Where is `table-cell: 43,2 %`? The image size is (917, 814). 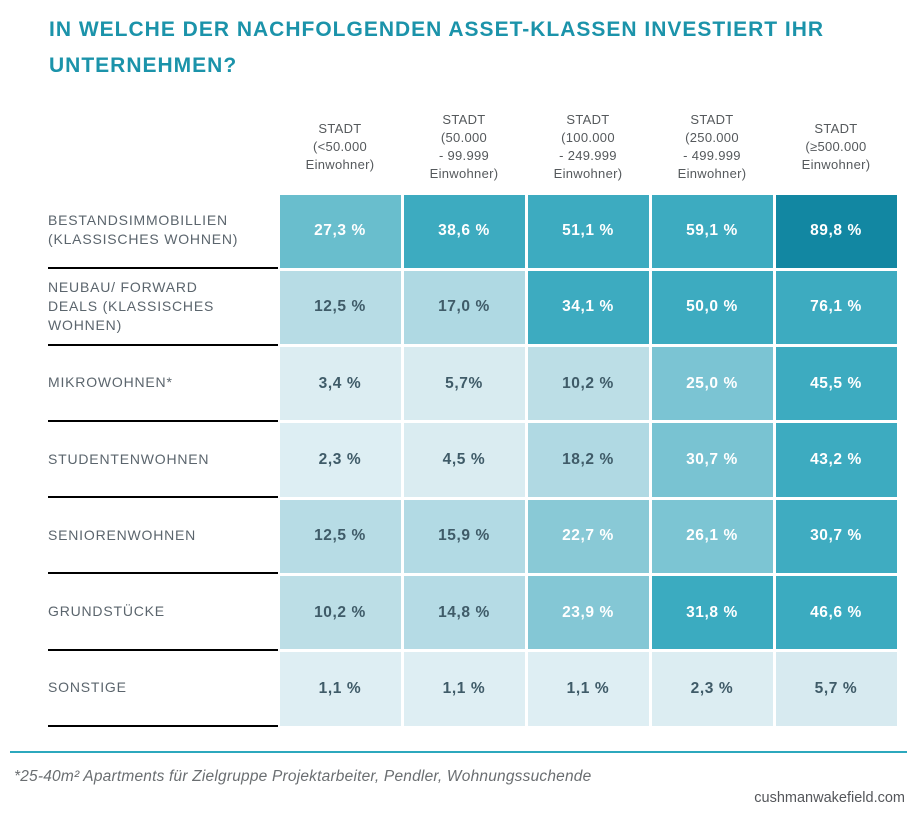
table-cell: 43,2 % is located at coordinates (836, 460).